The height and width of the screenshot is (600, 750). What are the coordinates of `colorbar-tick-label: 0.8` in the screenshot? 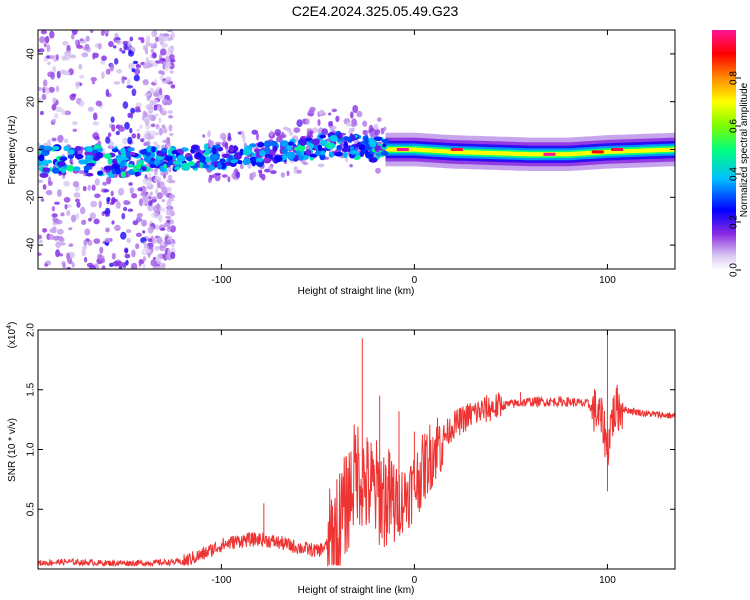 It's located at (734, 78).